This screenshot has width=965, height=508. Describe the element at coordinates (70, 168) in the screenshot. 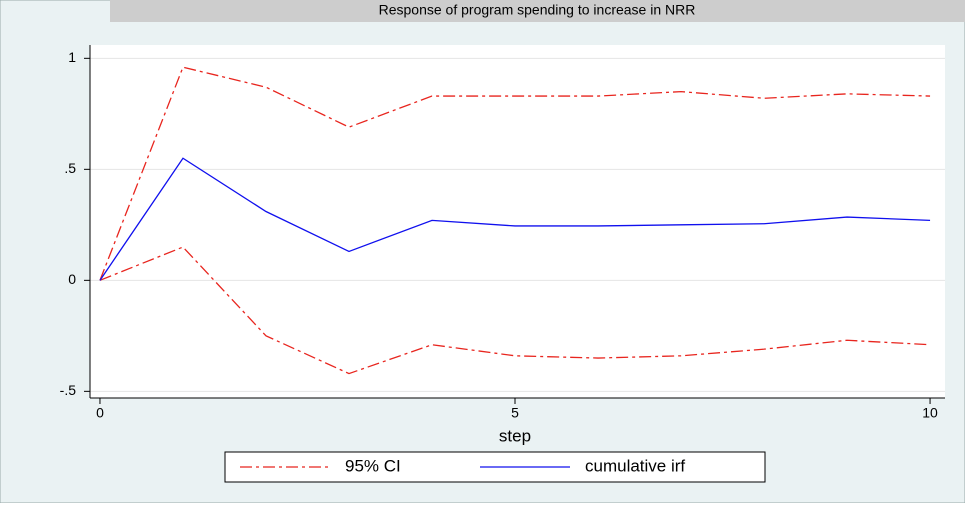

I see `y-tick-label: .5` at that location.